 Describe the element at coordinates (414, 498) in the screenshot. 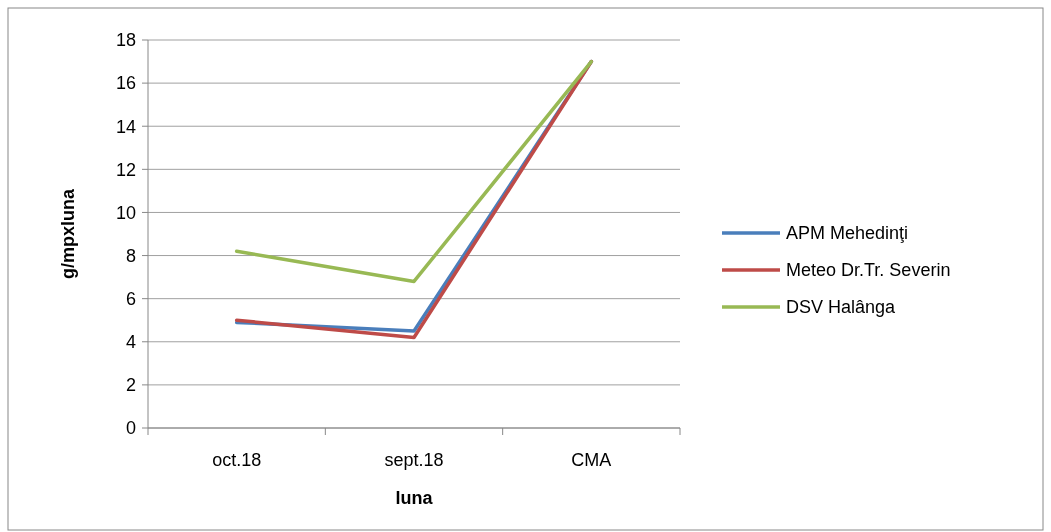

I see `x-axis-title: luna` at that location.